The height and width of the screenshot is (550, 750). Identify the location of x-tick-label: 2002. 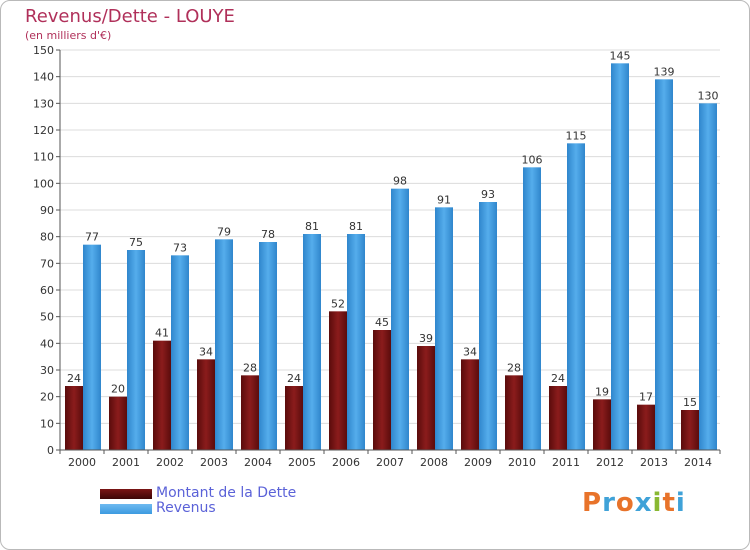
(170, 462).